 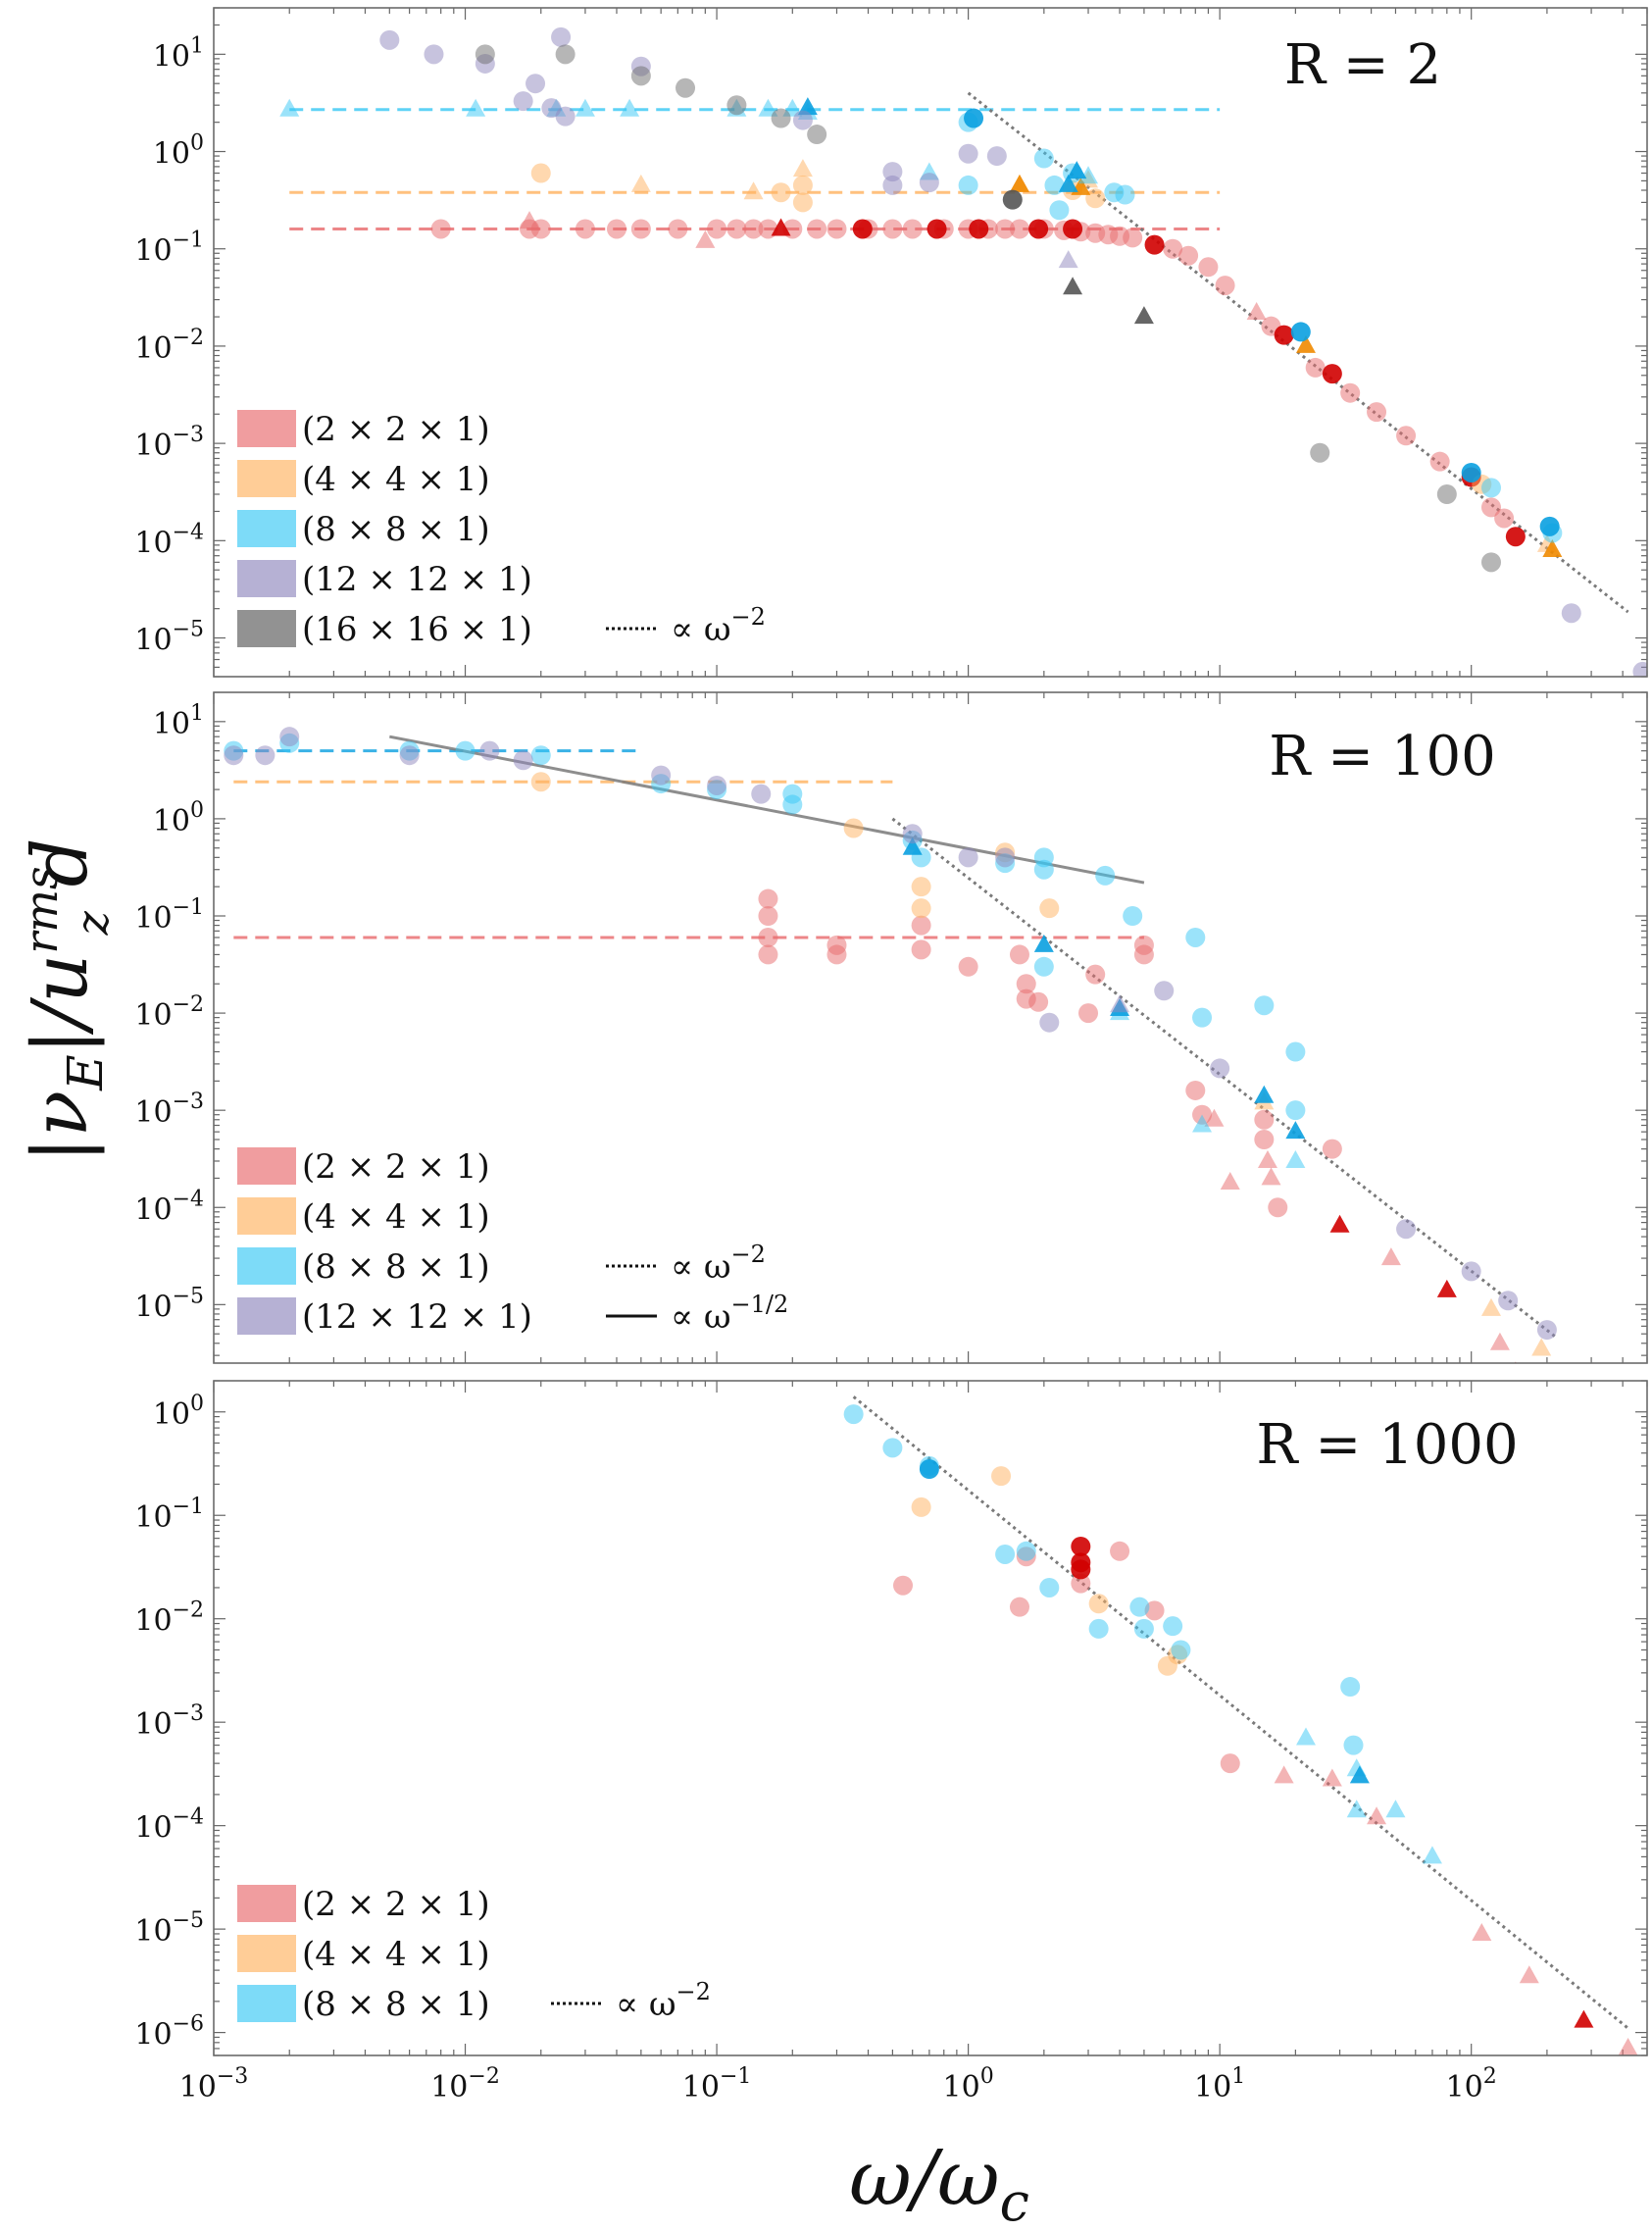 I want to click on y-tick-label: 10⁰, so click(x=178, y=151).